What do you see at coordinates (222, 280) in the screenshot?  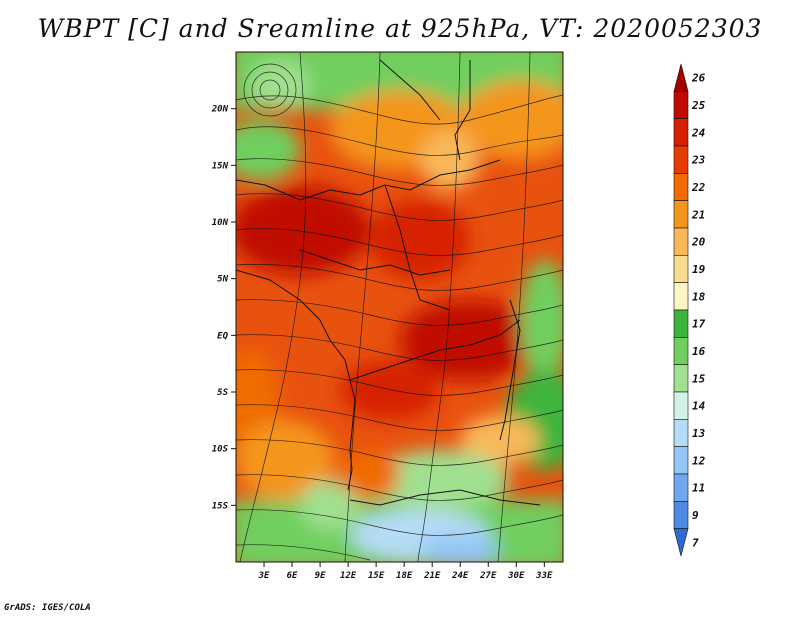 I see `lat-tick-label: 5N` at bounding box center [222, 280].